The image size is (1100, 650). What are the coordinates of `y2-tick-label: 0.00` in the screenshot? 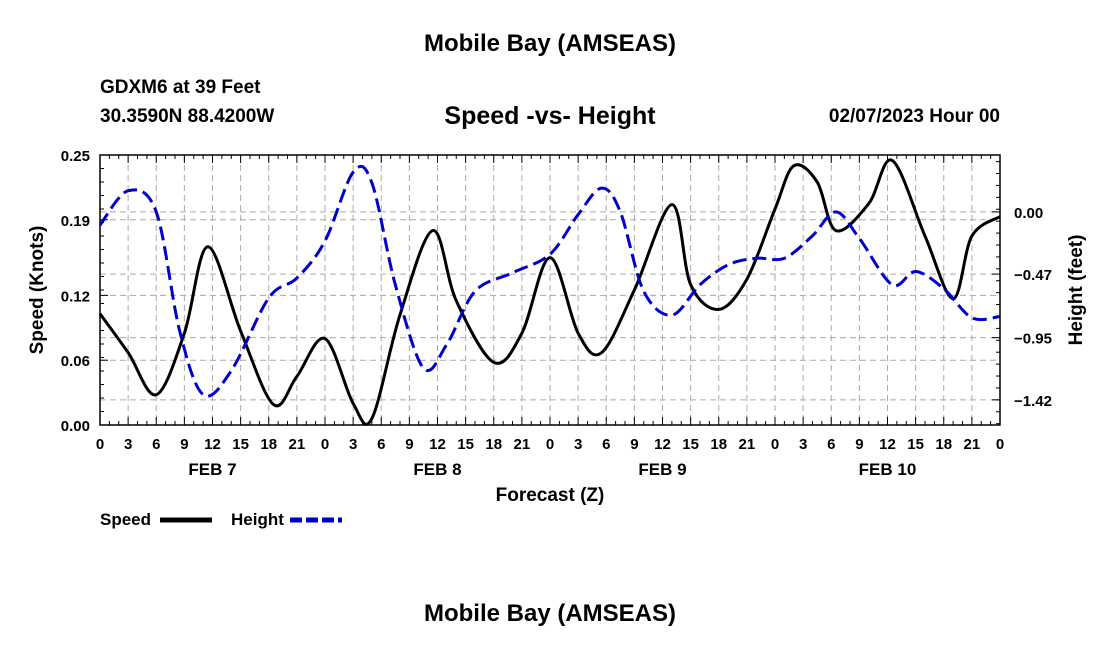 It's located at (1028, 213).